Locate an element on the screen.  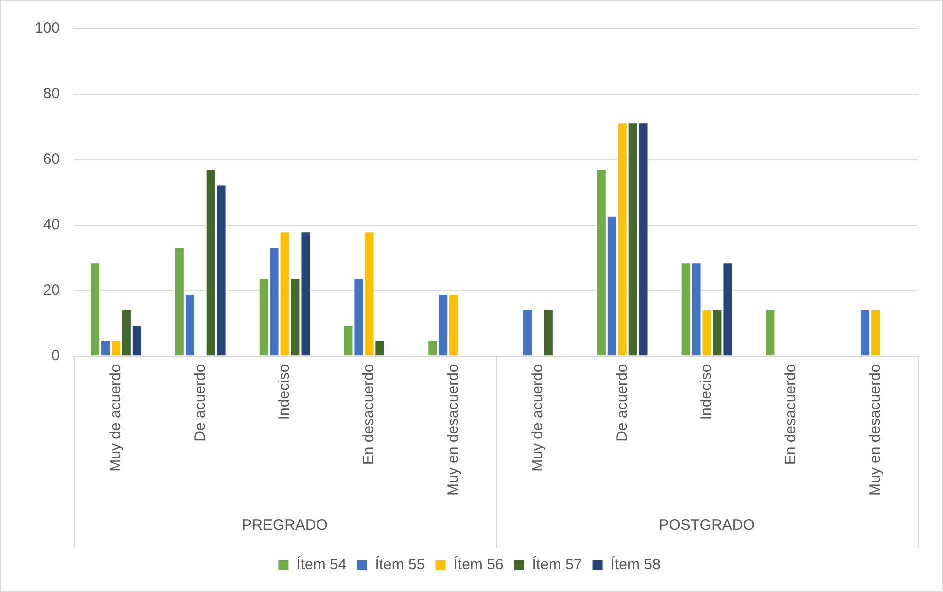
legend-label: Ítem 55 is located at coordinates (400, 565).